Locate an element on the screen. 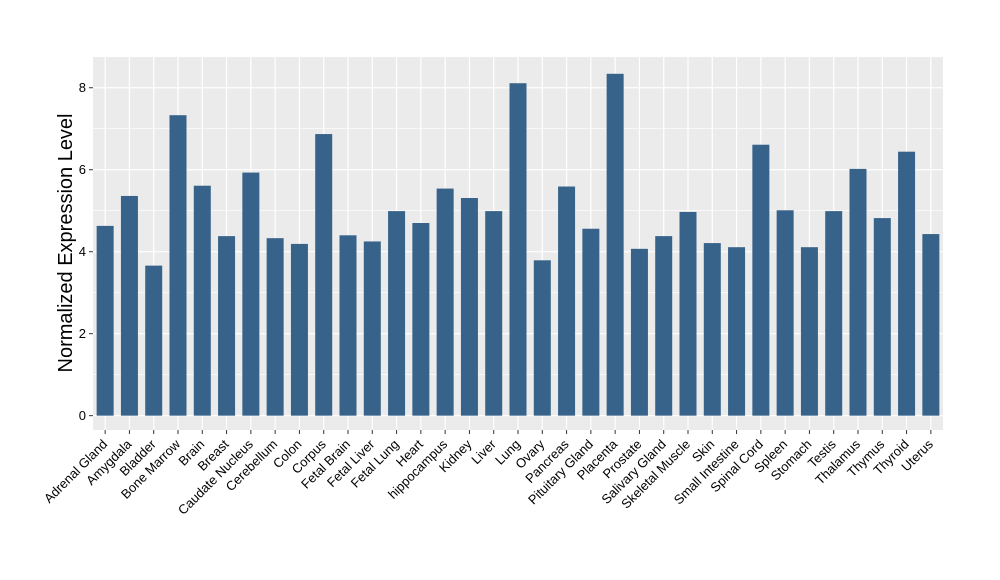 The height and width of the screenshot is (580, 1000). y-axis: 0 2 4 6 8 is located at coordinates (86, 251).